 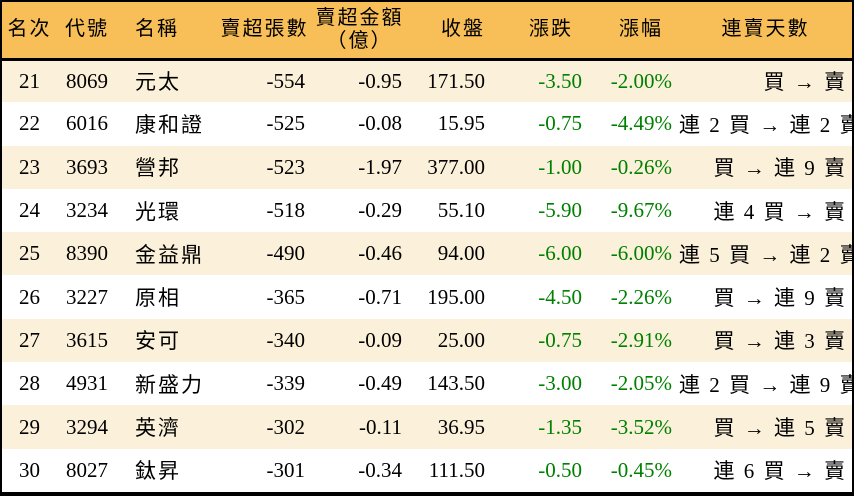 I want to click on cell-change: -3.50, so click(x=560, y=80).